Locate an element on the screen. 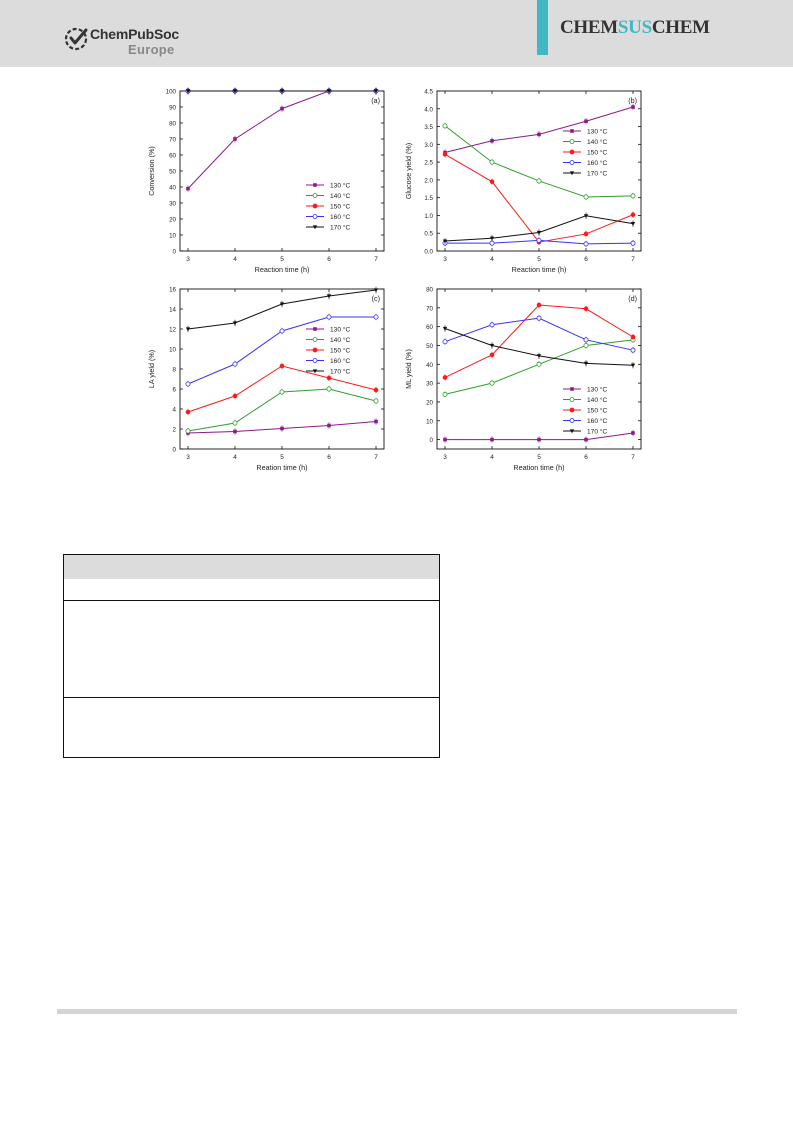 The image size is (793, 1121). legend-label: 130 °C is located at coordinates (340, 329).